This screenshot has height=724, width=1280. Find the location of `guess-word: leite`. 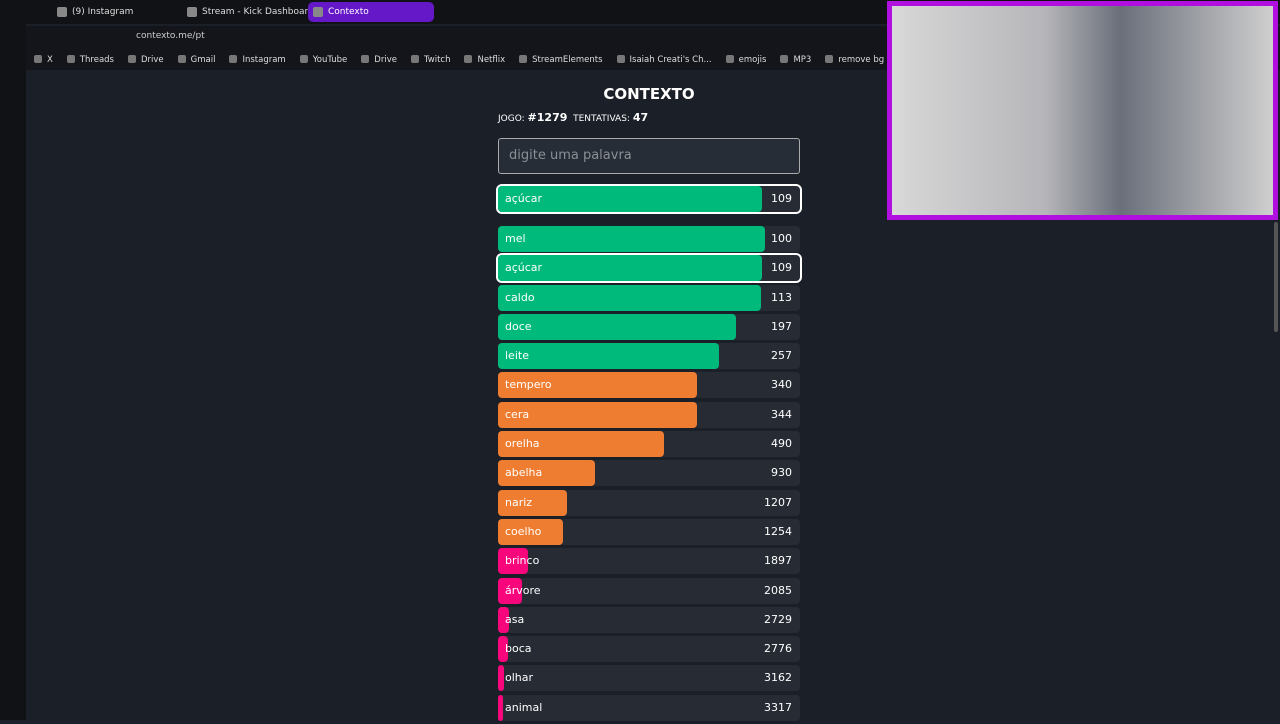

guess-word: leite is located at coordinates (517, 356).